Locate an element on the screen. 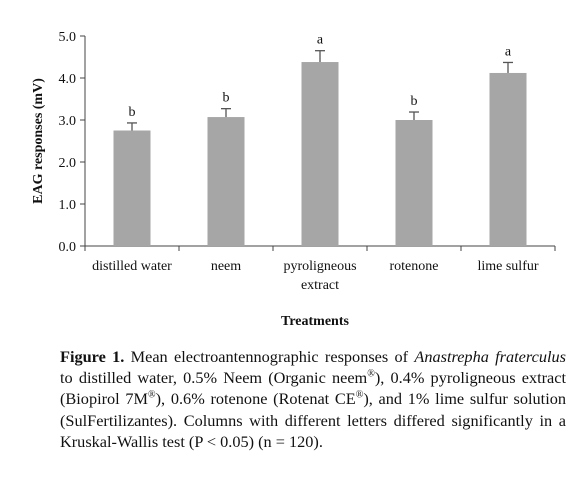  category-label: rotenone is located at coordinates (414, 266).